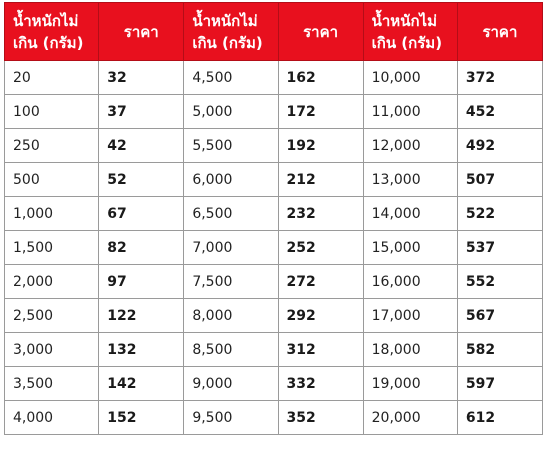 The width and height of the screenshot is (547, 452). I want to click on weight-cell: 250, so click(51, 145).